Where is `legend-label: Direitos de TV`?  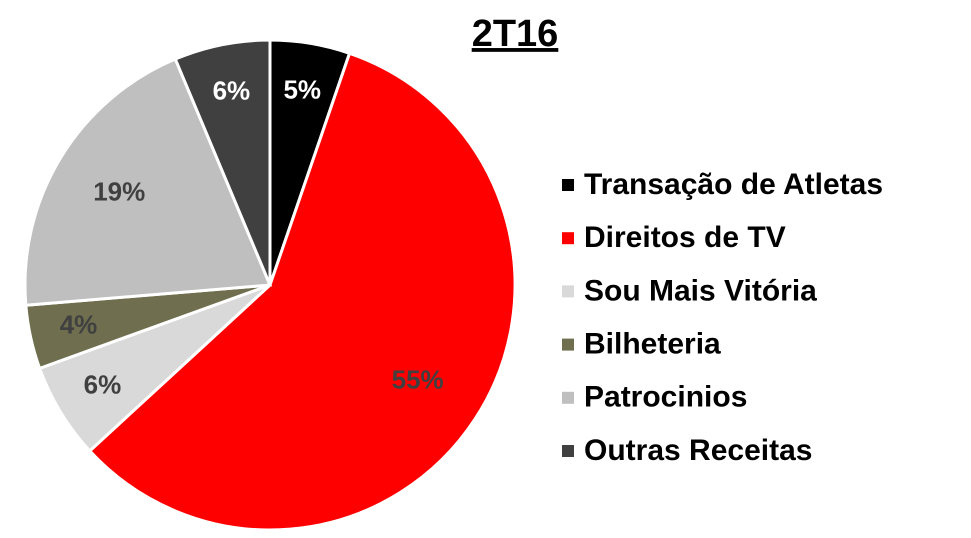 legend-label: Direitos de TV is located at coordinates (685, 237).